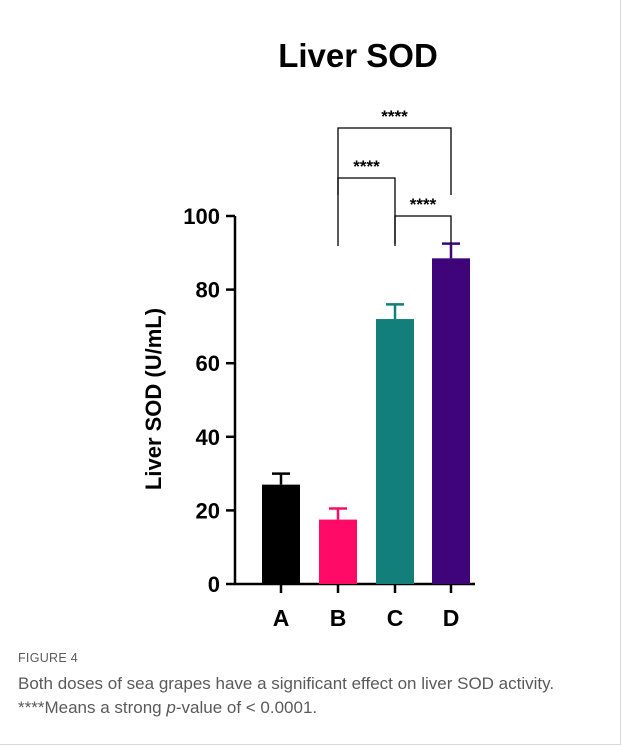  I want to click on x-tick-label-D: D, so click(451, 618).